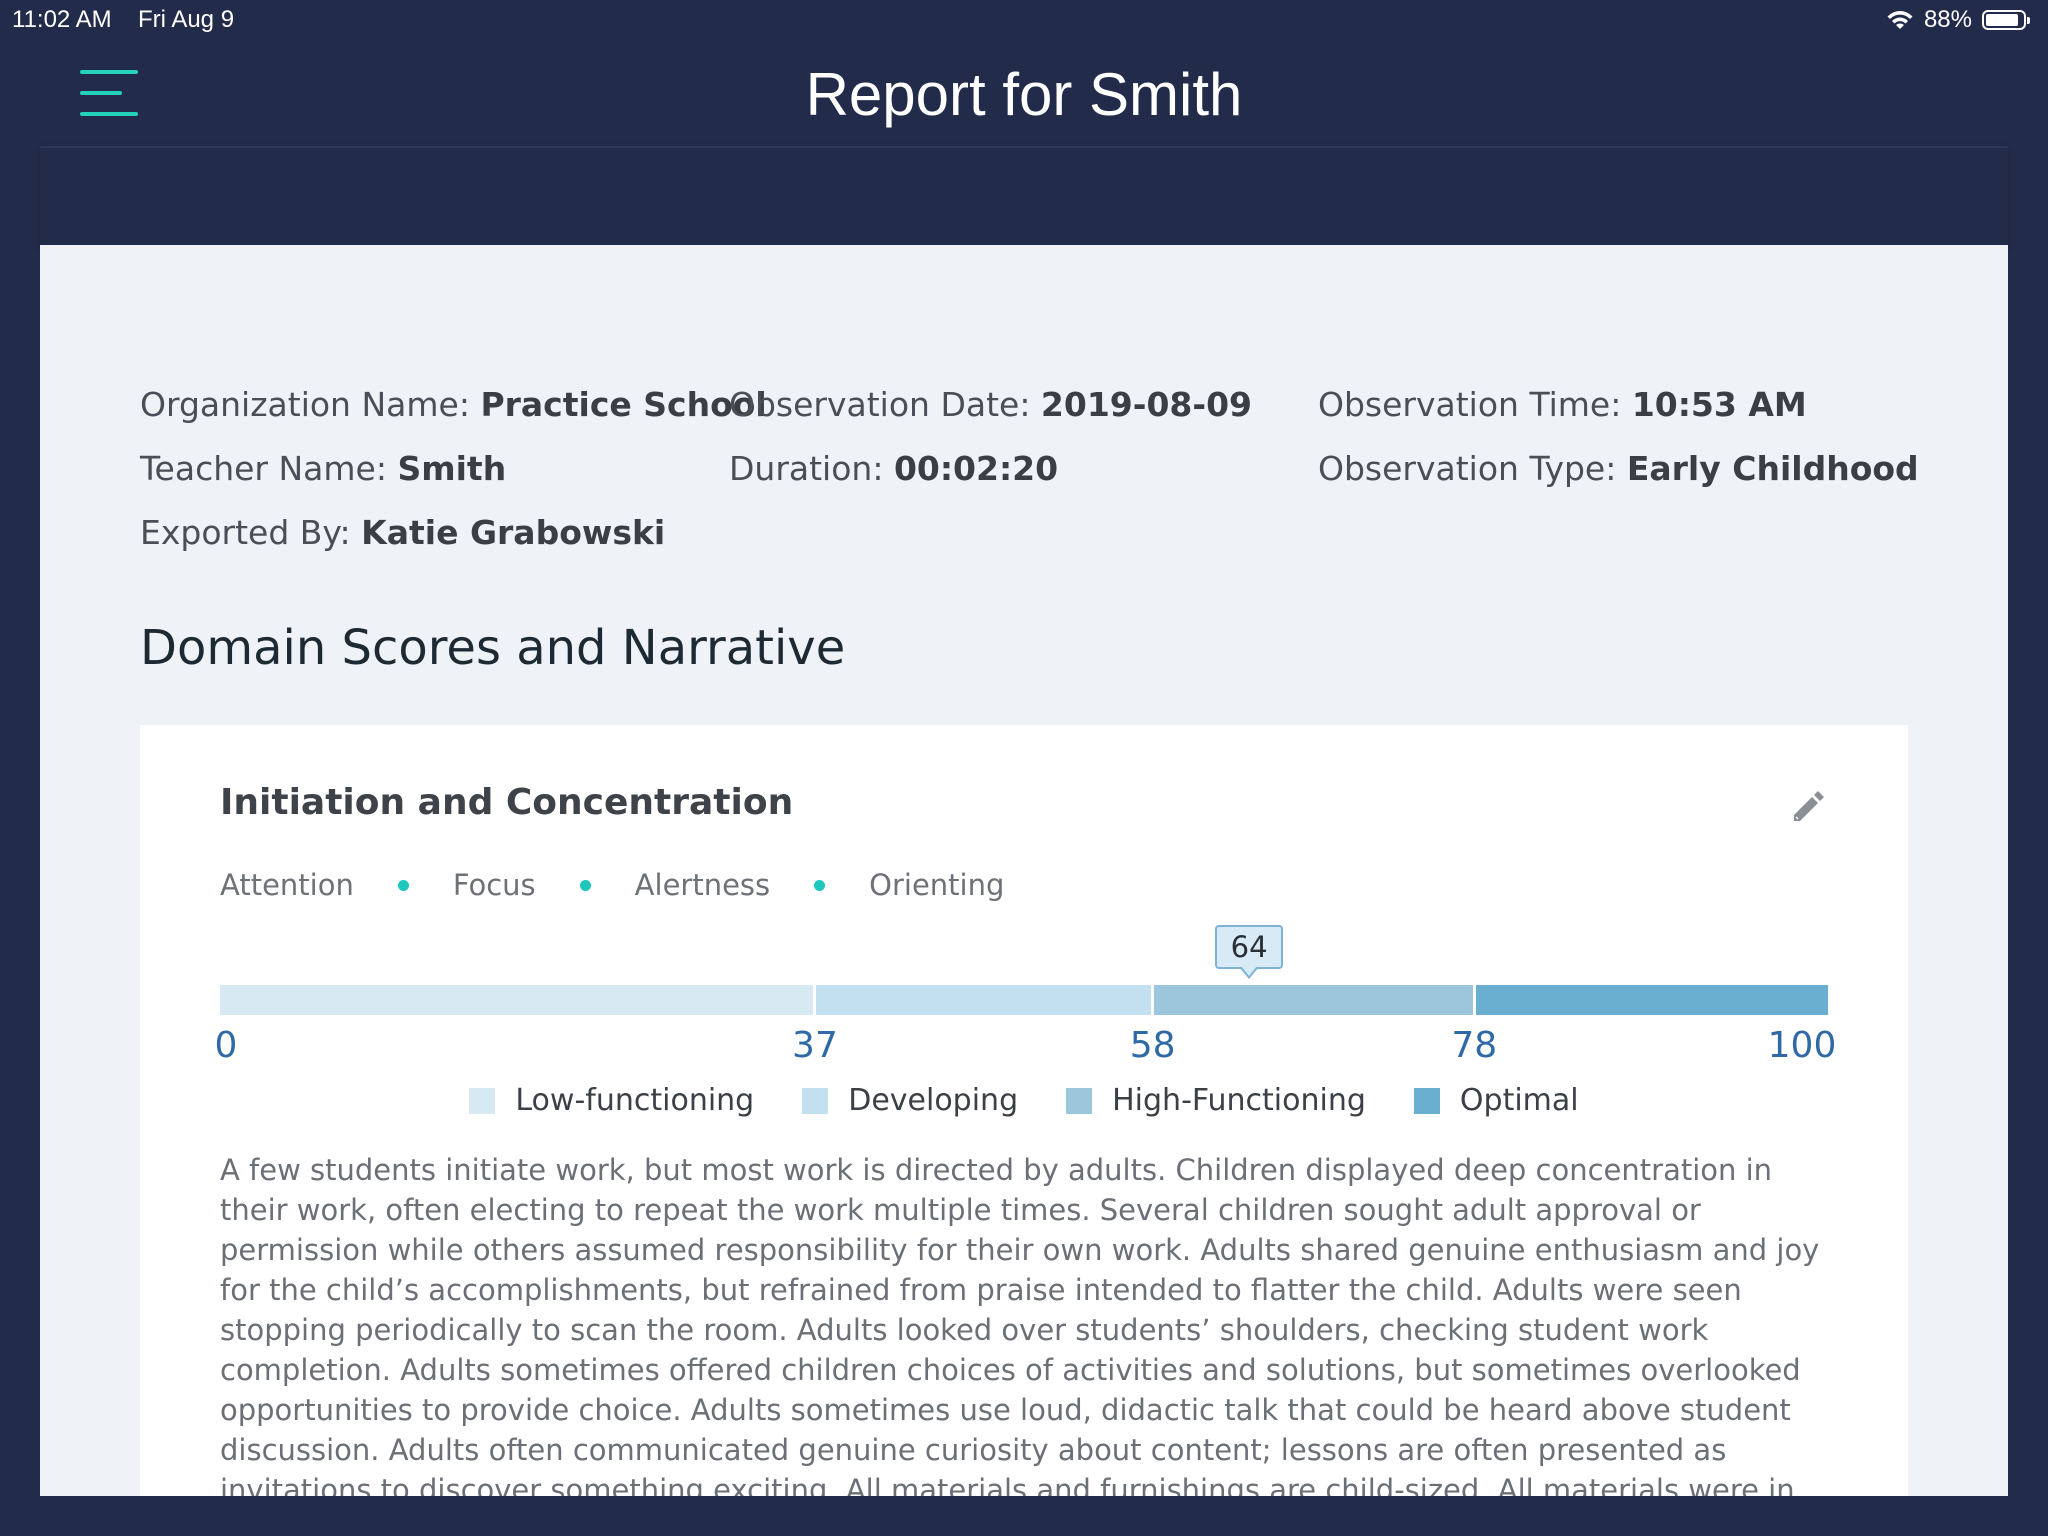 The width and height of the screenshot is (2048, 1536). What do you see at coordinates (517, 1000) in the screenshot?
I see `band-low-functioning` at bounding box center [517, 1000].